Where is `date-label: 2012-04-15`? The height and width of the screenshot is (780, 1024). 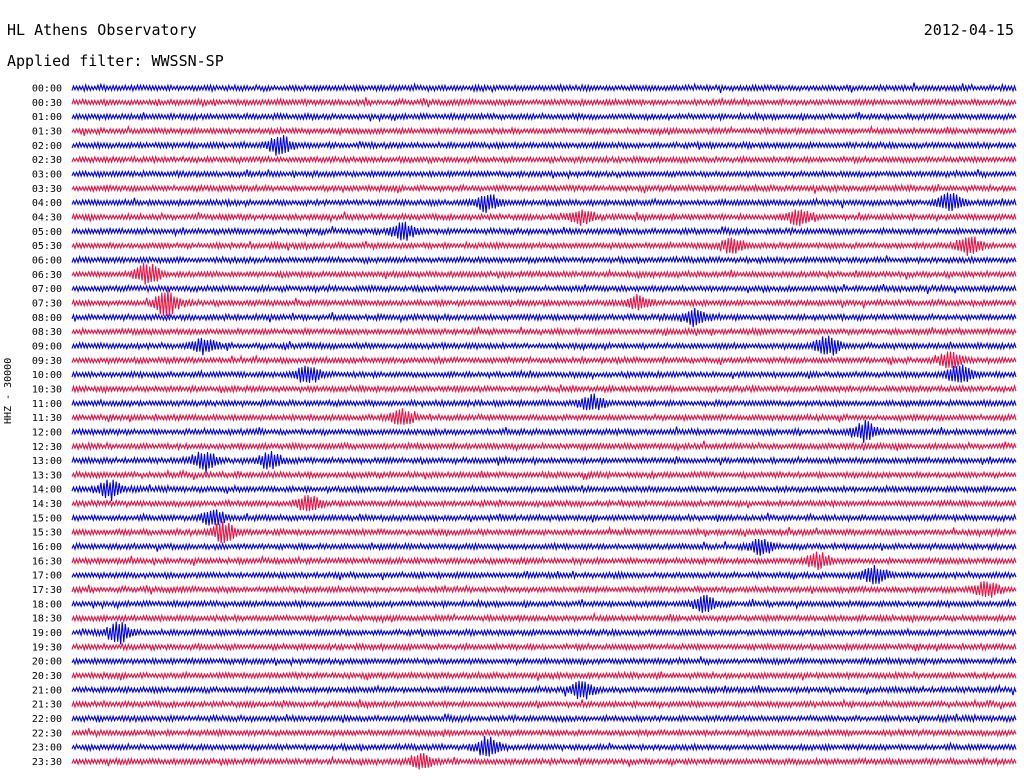 date-label: 2012-04-15 is located at coordinates (968, 30).